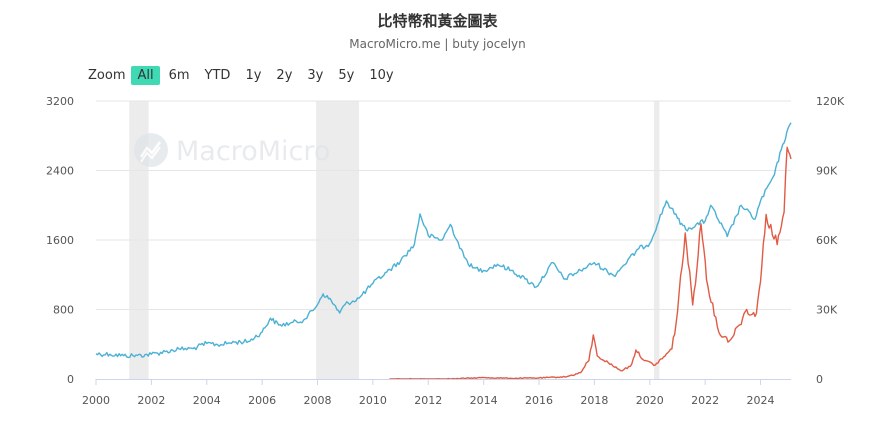 The width and height of the screenshot is (875, 431). I want to click on y-left-tick-label: 0, so click(70, 379).